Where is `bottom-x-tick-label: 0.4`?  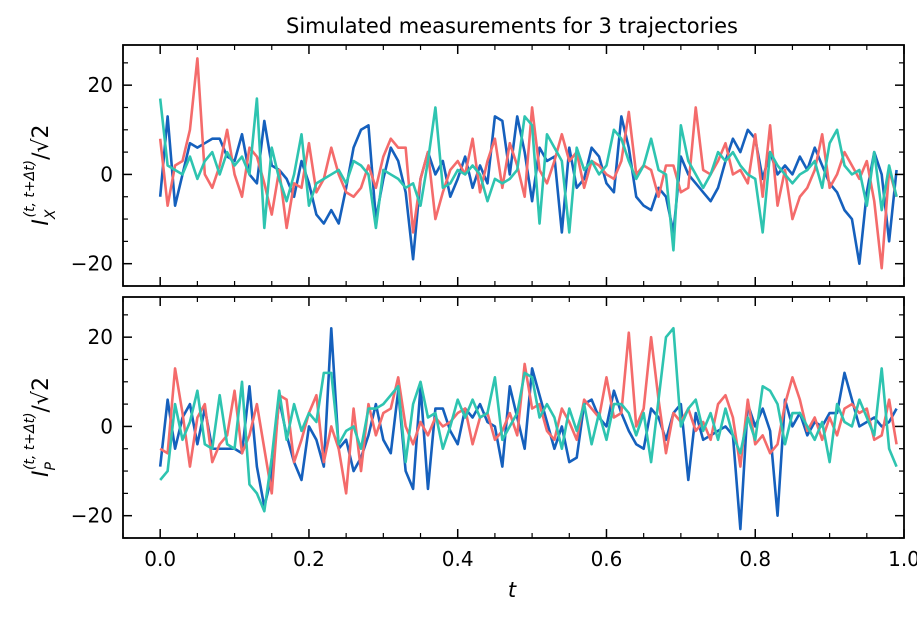
bottom-x-tick-label: 0.4 is located at coordinates (458, 559).